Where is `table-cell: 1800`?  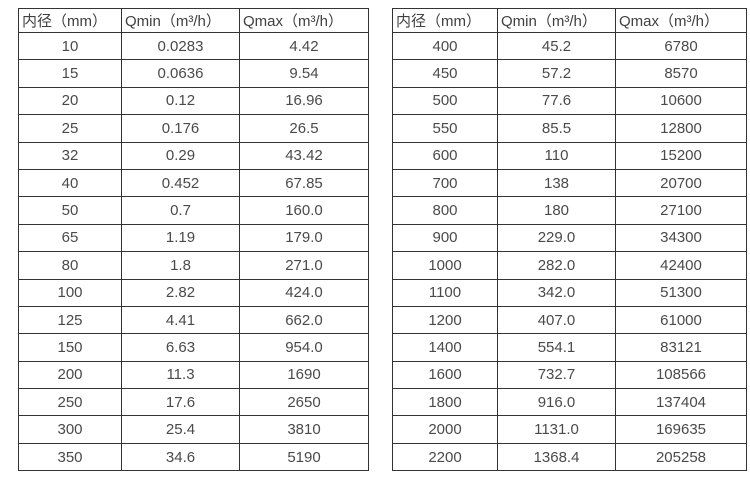
table-cell: 1800 is located at coordinates (445, 402).